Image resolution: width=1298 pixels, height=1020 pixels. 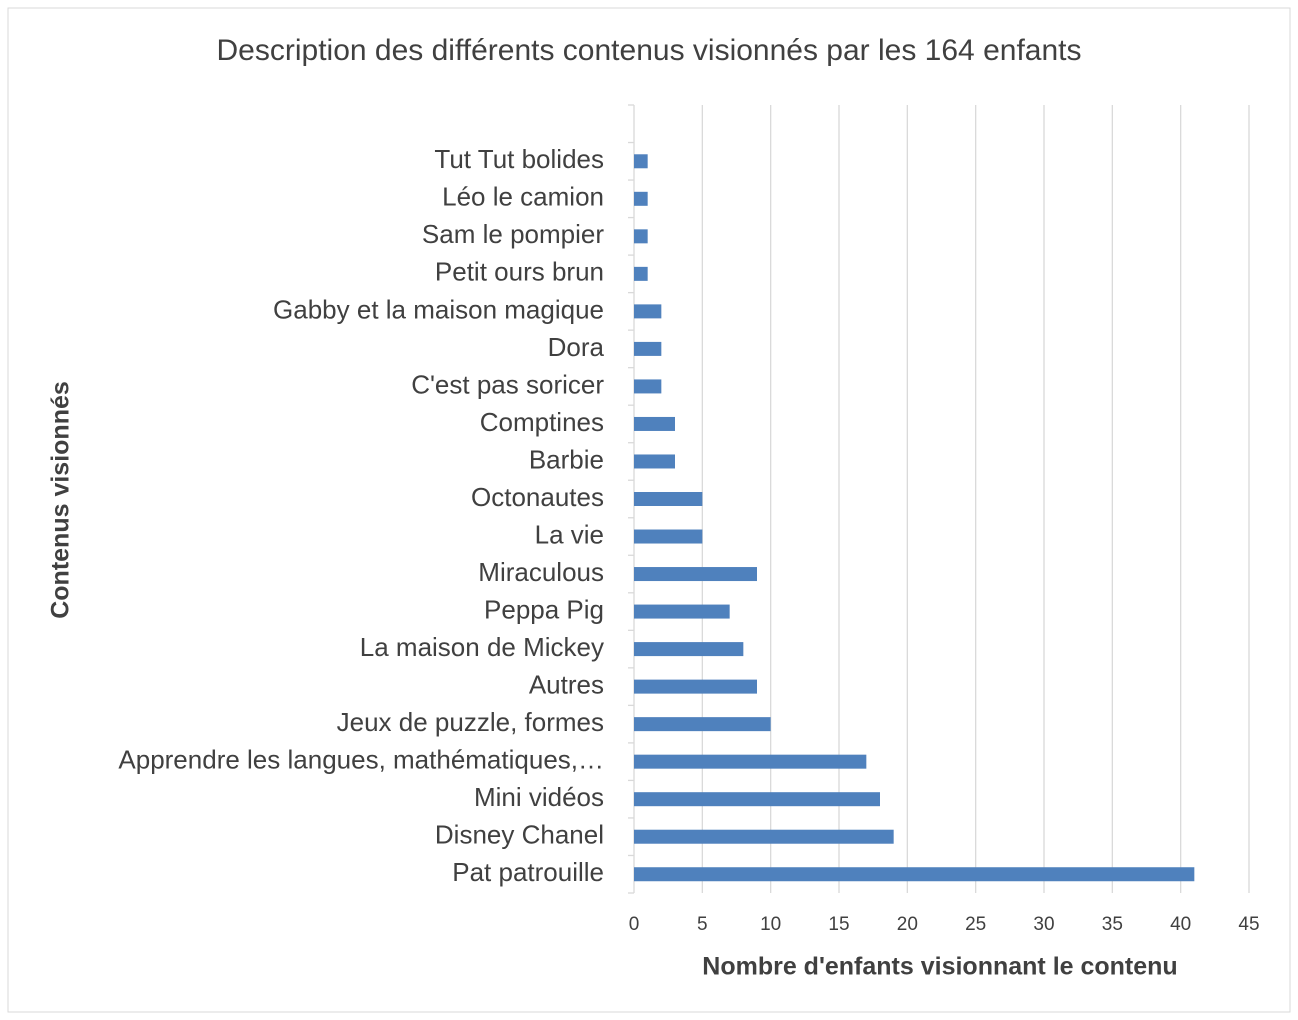 What do you see at coordinates (513, 234) in the screenshot?
I see `y-tick-label: Sam le pompier` at bounding box center [513, 234].